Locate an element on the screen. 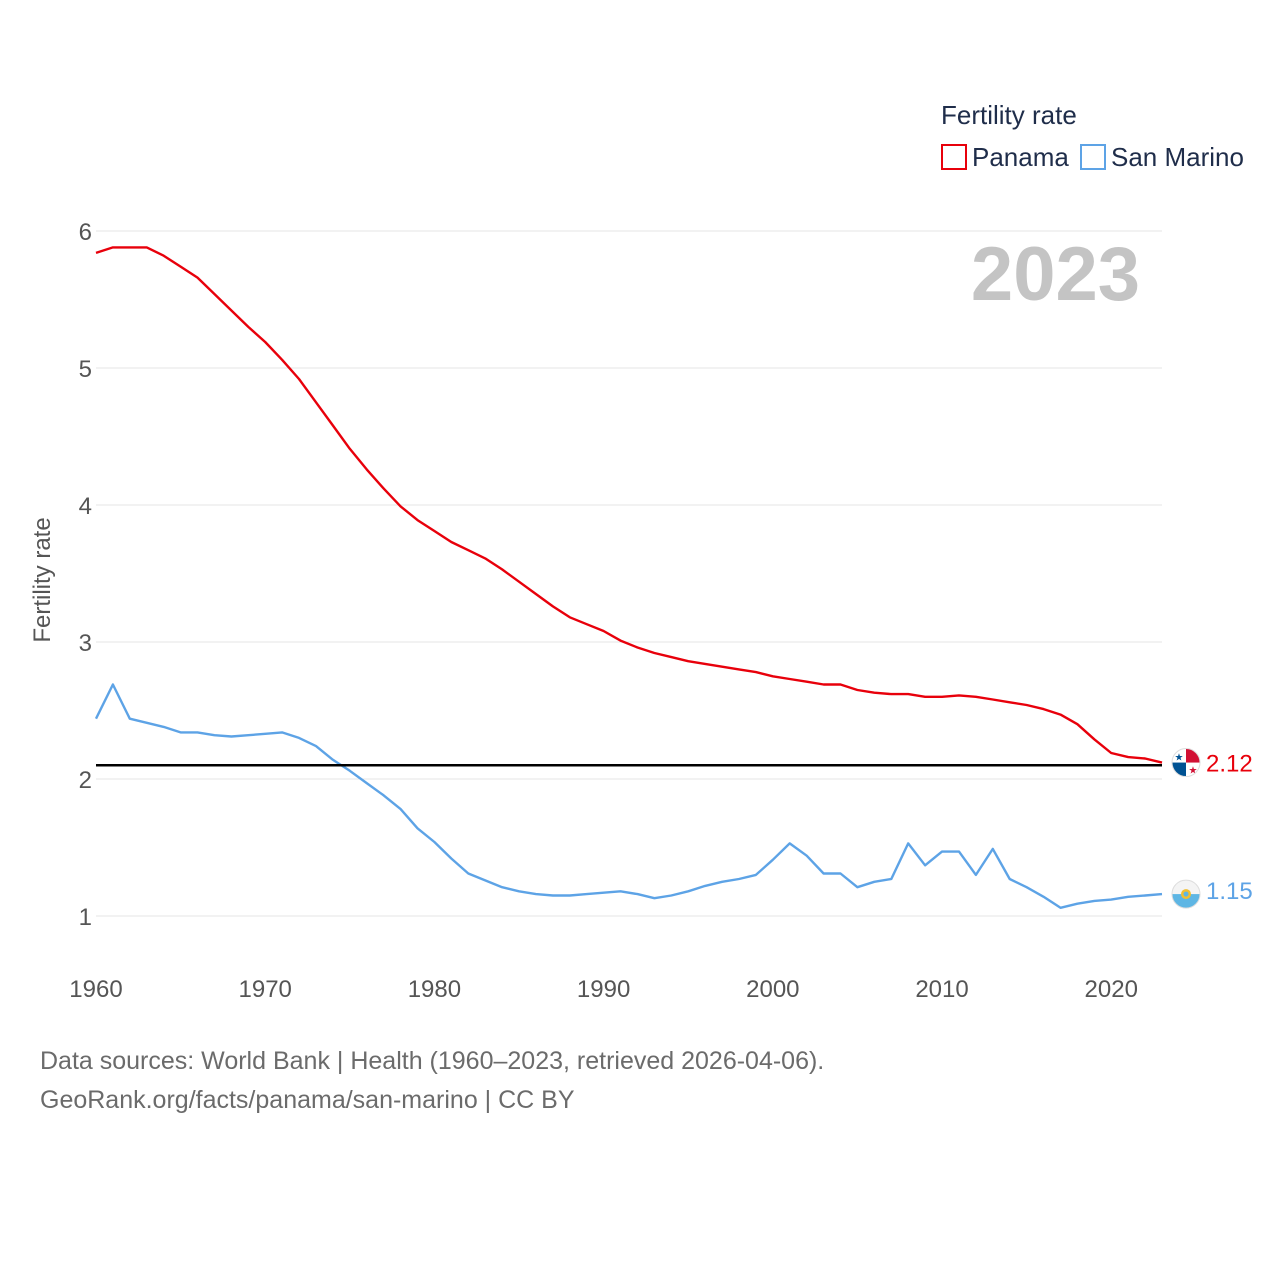 The image size is (1280, 1280). end-value-san-marino: 1.15 is located at coordinates (1229, 891).